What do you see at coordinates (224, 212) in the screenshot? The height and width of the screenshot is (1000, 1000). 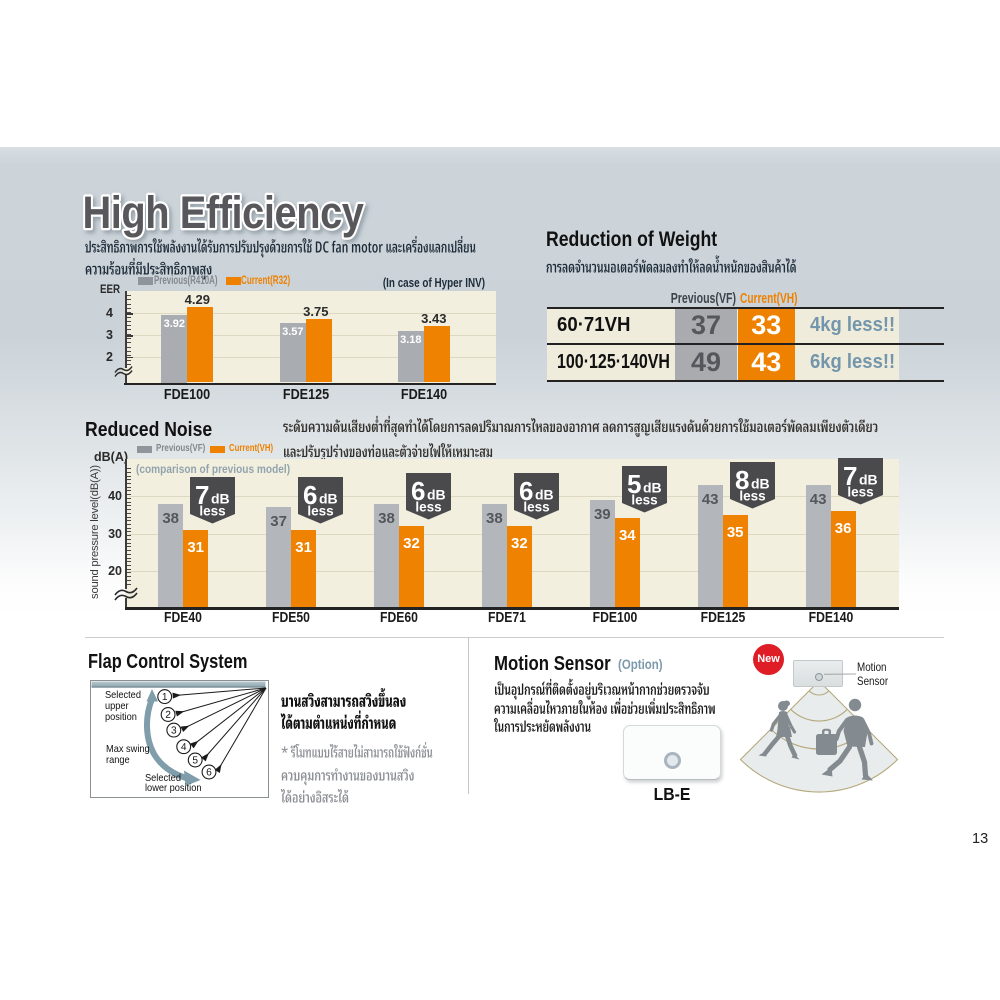 I see `svg-text: High Efficiency` at bounding box center [224, 212].